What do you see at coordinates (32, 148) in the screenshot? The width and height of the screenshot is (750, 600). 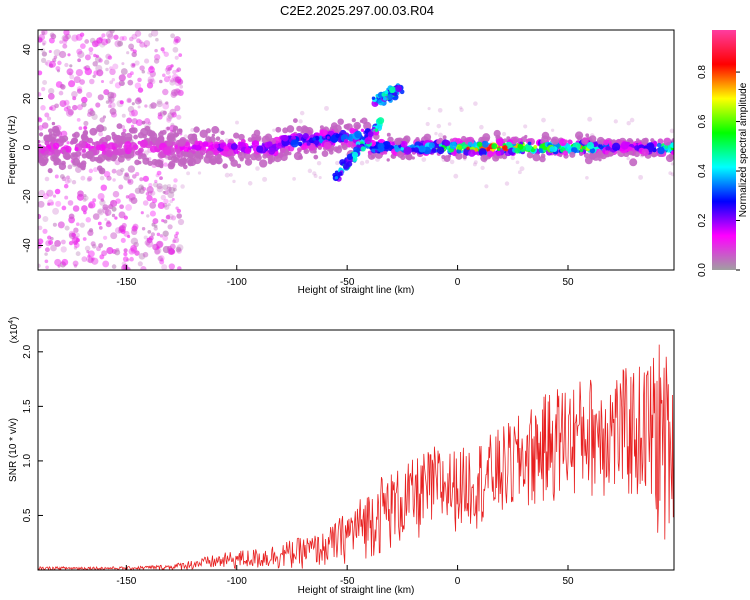 I see `spectrogram-y-ticks: -40 -20 0 20 40` at bounding box center [32, 148].